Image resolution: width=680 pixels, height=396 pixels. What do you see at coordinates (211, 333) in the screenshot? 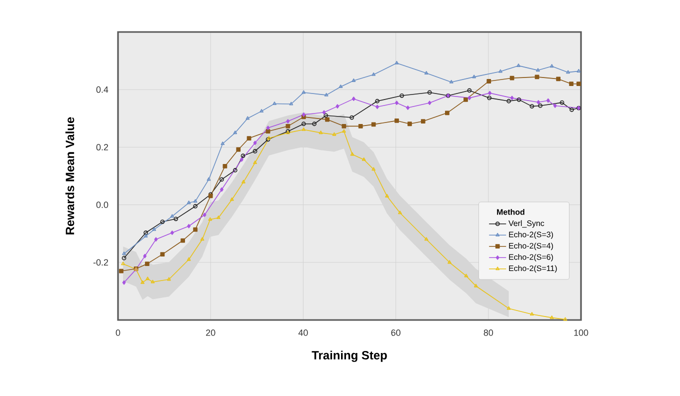
I see `x-tick-label: 20` at bounding box center [211, 333].